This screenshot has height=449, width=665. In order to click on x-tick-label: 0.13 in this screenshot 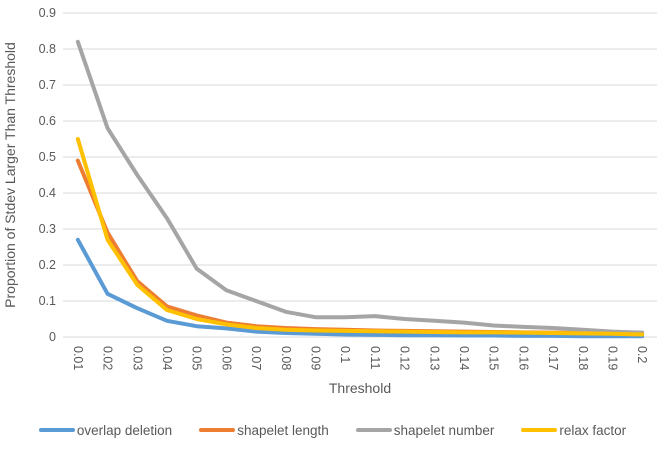, I will do `click(434, 358)`.